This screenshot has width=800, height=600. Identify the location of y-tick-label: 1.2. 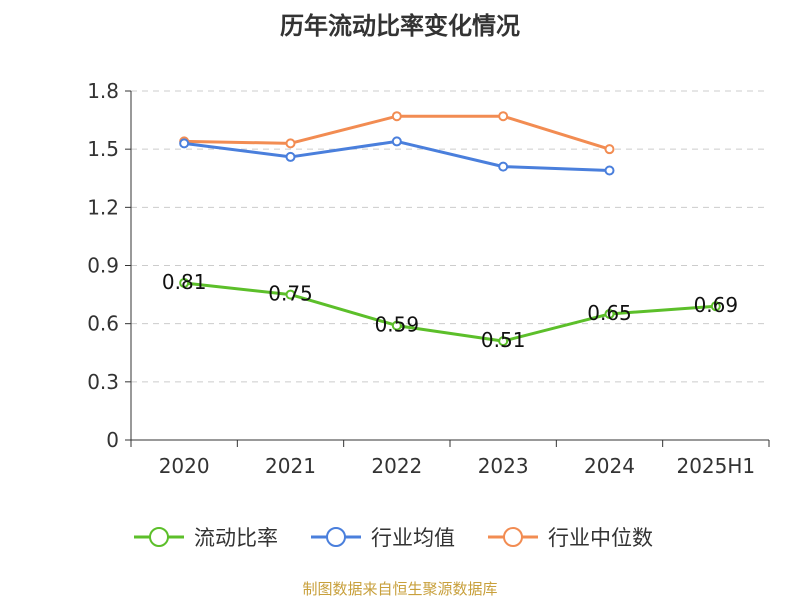
(103, 207).